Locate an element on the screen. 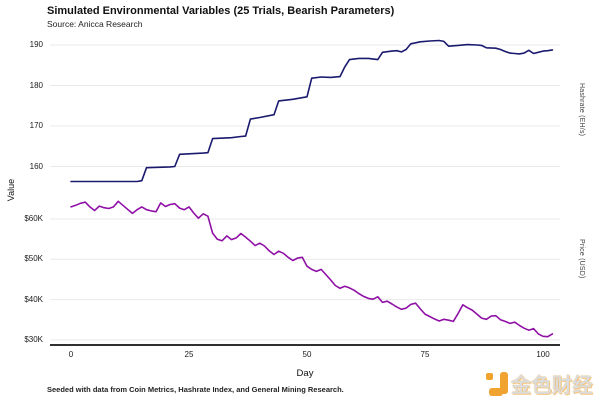 The width and height of the screenshot is (600, 400). site-watermark: 金色财经 is located at coordinates (539, 383).